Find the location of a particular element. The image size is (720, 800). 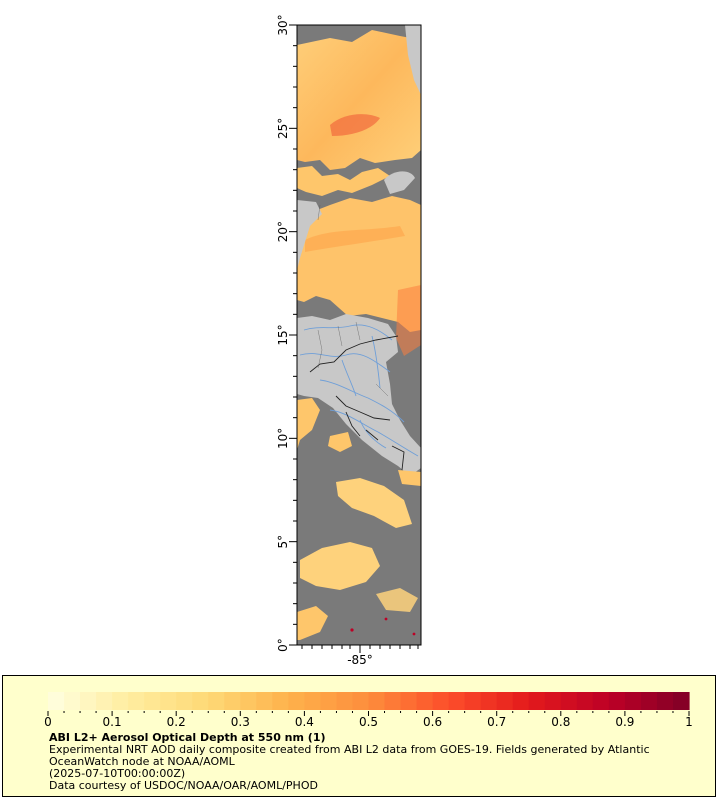

colorbar-tick-label: 0.5 is located at coordinates (368, 722).